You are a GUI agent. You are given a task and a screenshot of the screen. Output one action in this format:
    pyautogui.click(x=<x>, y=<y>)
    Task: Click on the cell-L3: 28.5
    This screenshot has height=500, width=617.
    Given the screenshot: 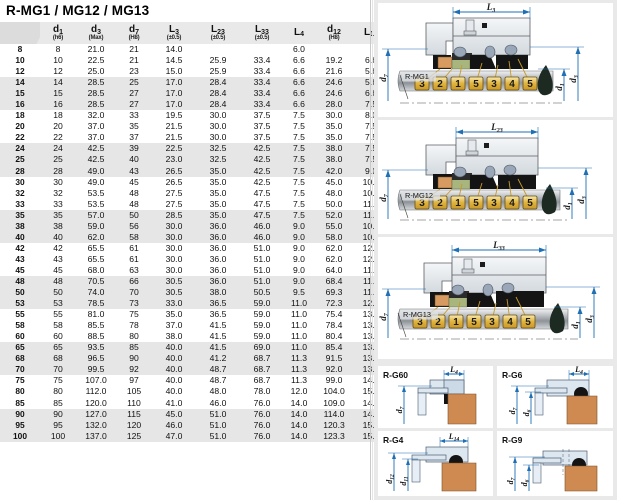 What is the action you would take?
    pyautogui.click(x=174, y=214)
    